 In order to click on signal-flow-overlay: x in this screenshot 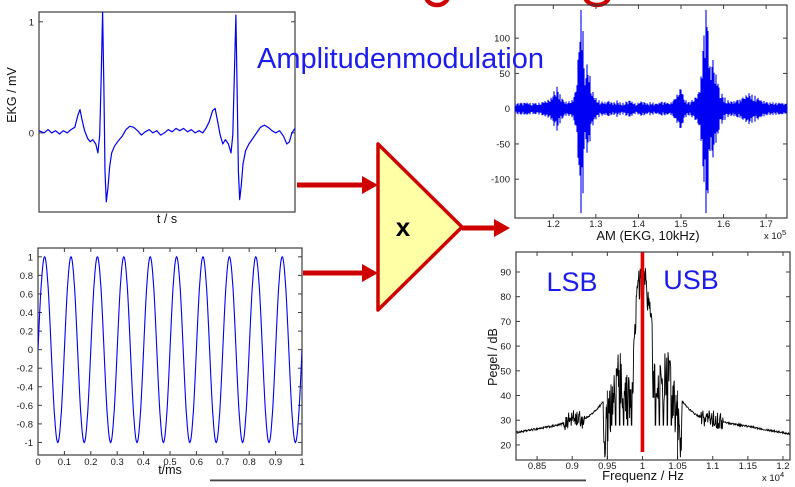, I will do `click(403, 227)`.